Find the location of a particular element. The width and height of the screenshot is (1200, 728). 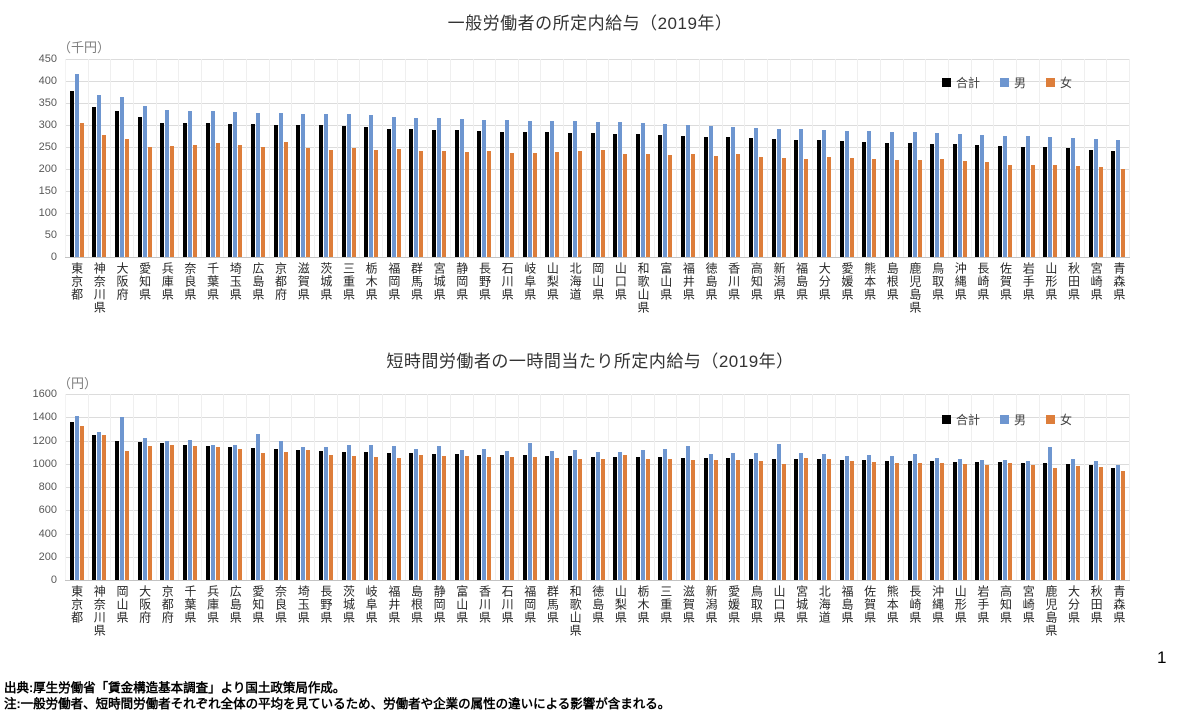

x-axis-label-cell: 富山県 is located at coordinates (665, 304).